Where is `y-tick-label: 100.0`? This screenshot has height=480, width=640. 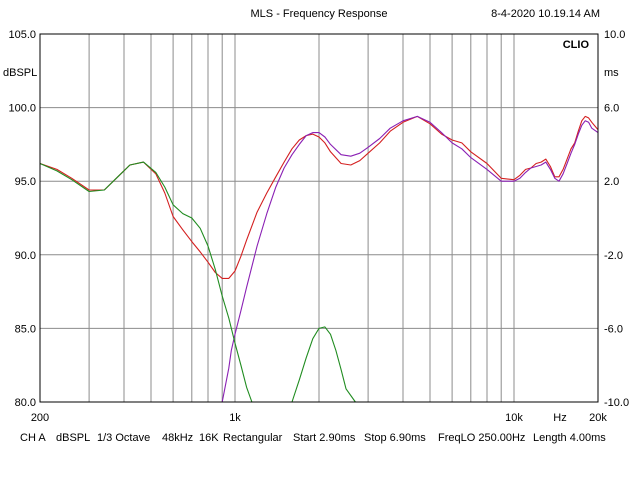
y-tick-label: 100.0 is located at coordinates (22, 109).